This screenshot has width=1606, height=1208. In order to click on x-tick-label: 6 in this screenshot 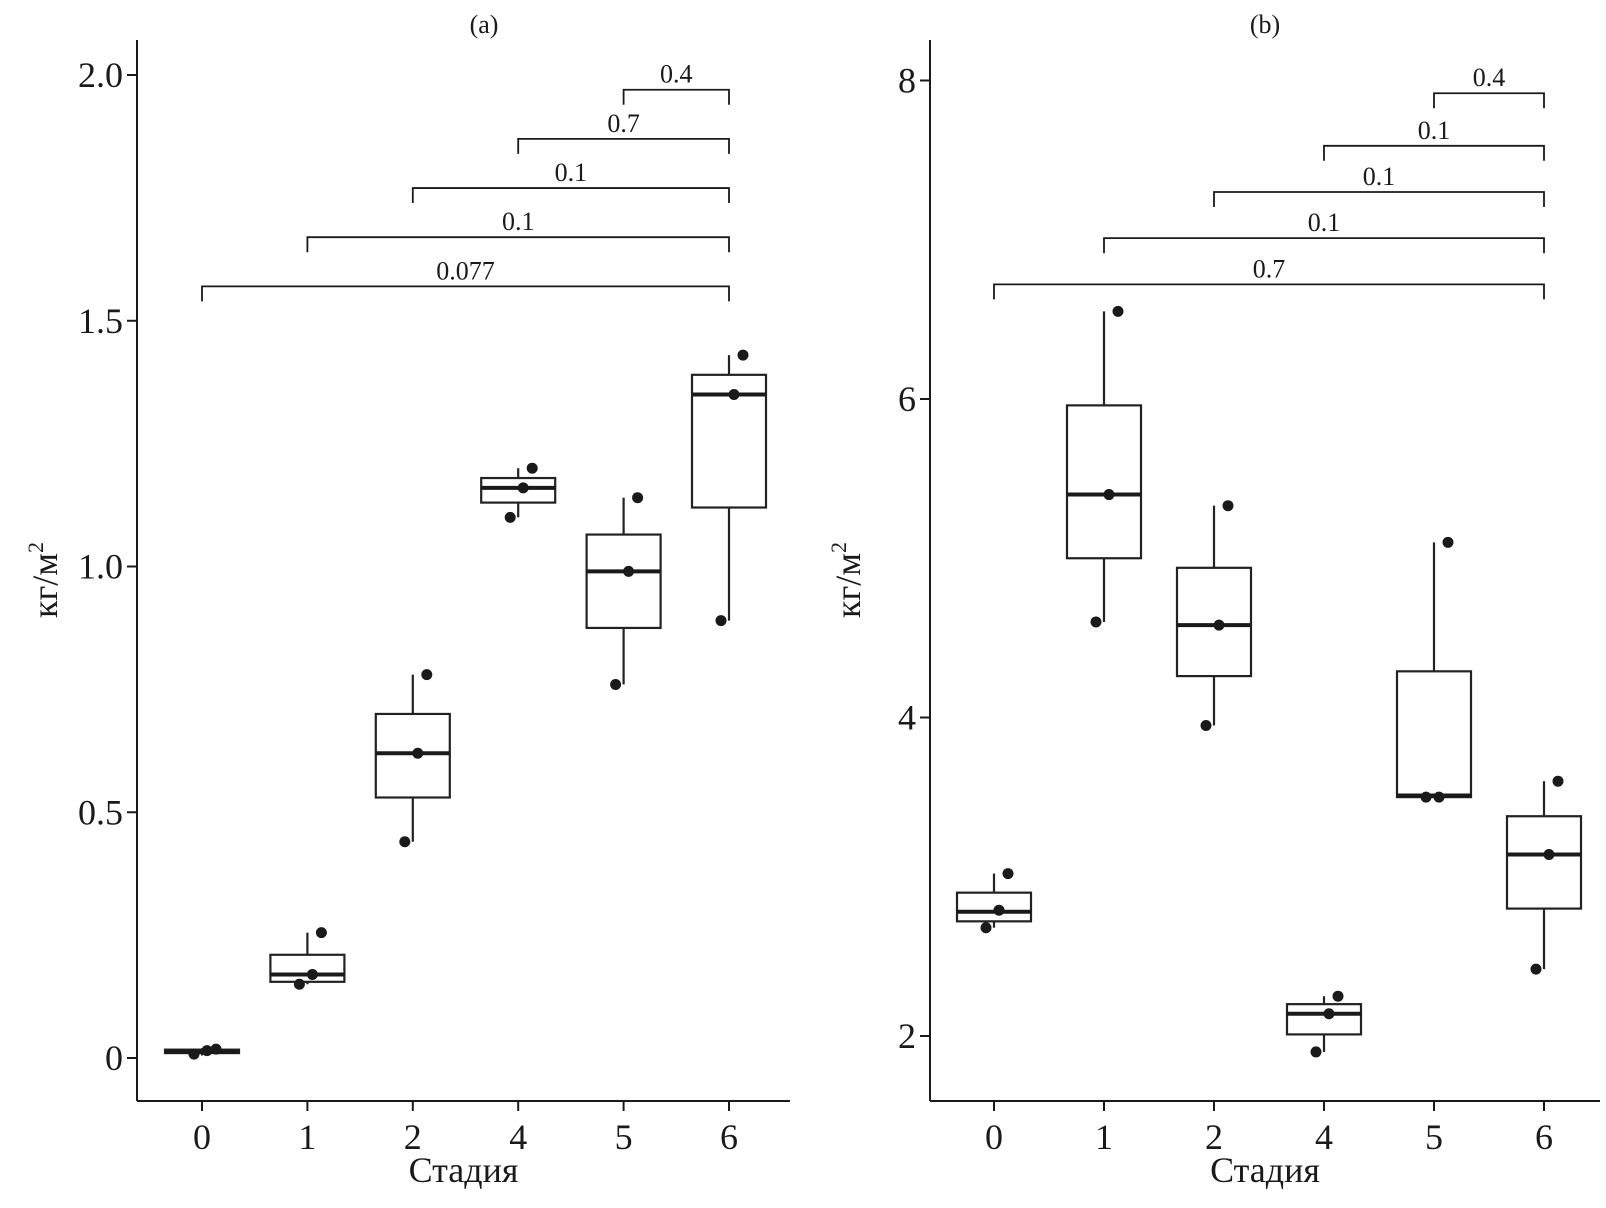, I will do `click(729, 1137)`.